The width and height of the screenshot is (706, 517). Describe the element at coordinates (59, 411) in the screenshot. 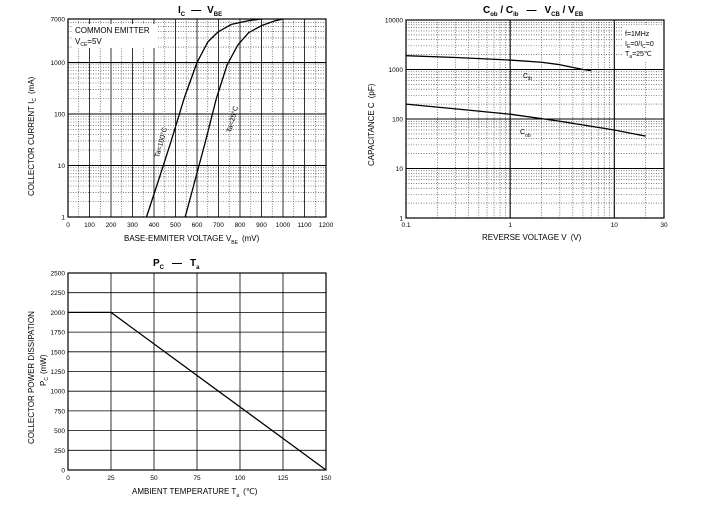

I see `y-tick-label: 750` at that location.